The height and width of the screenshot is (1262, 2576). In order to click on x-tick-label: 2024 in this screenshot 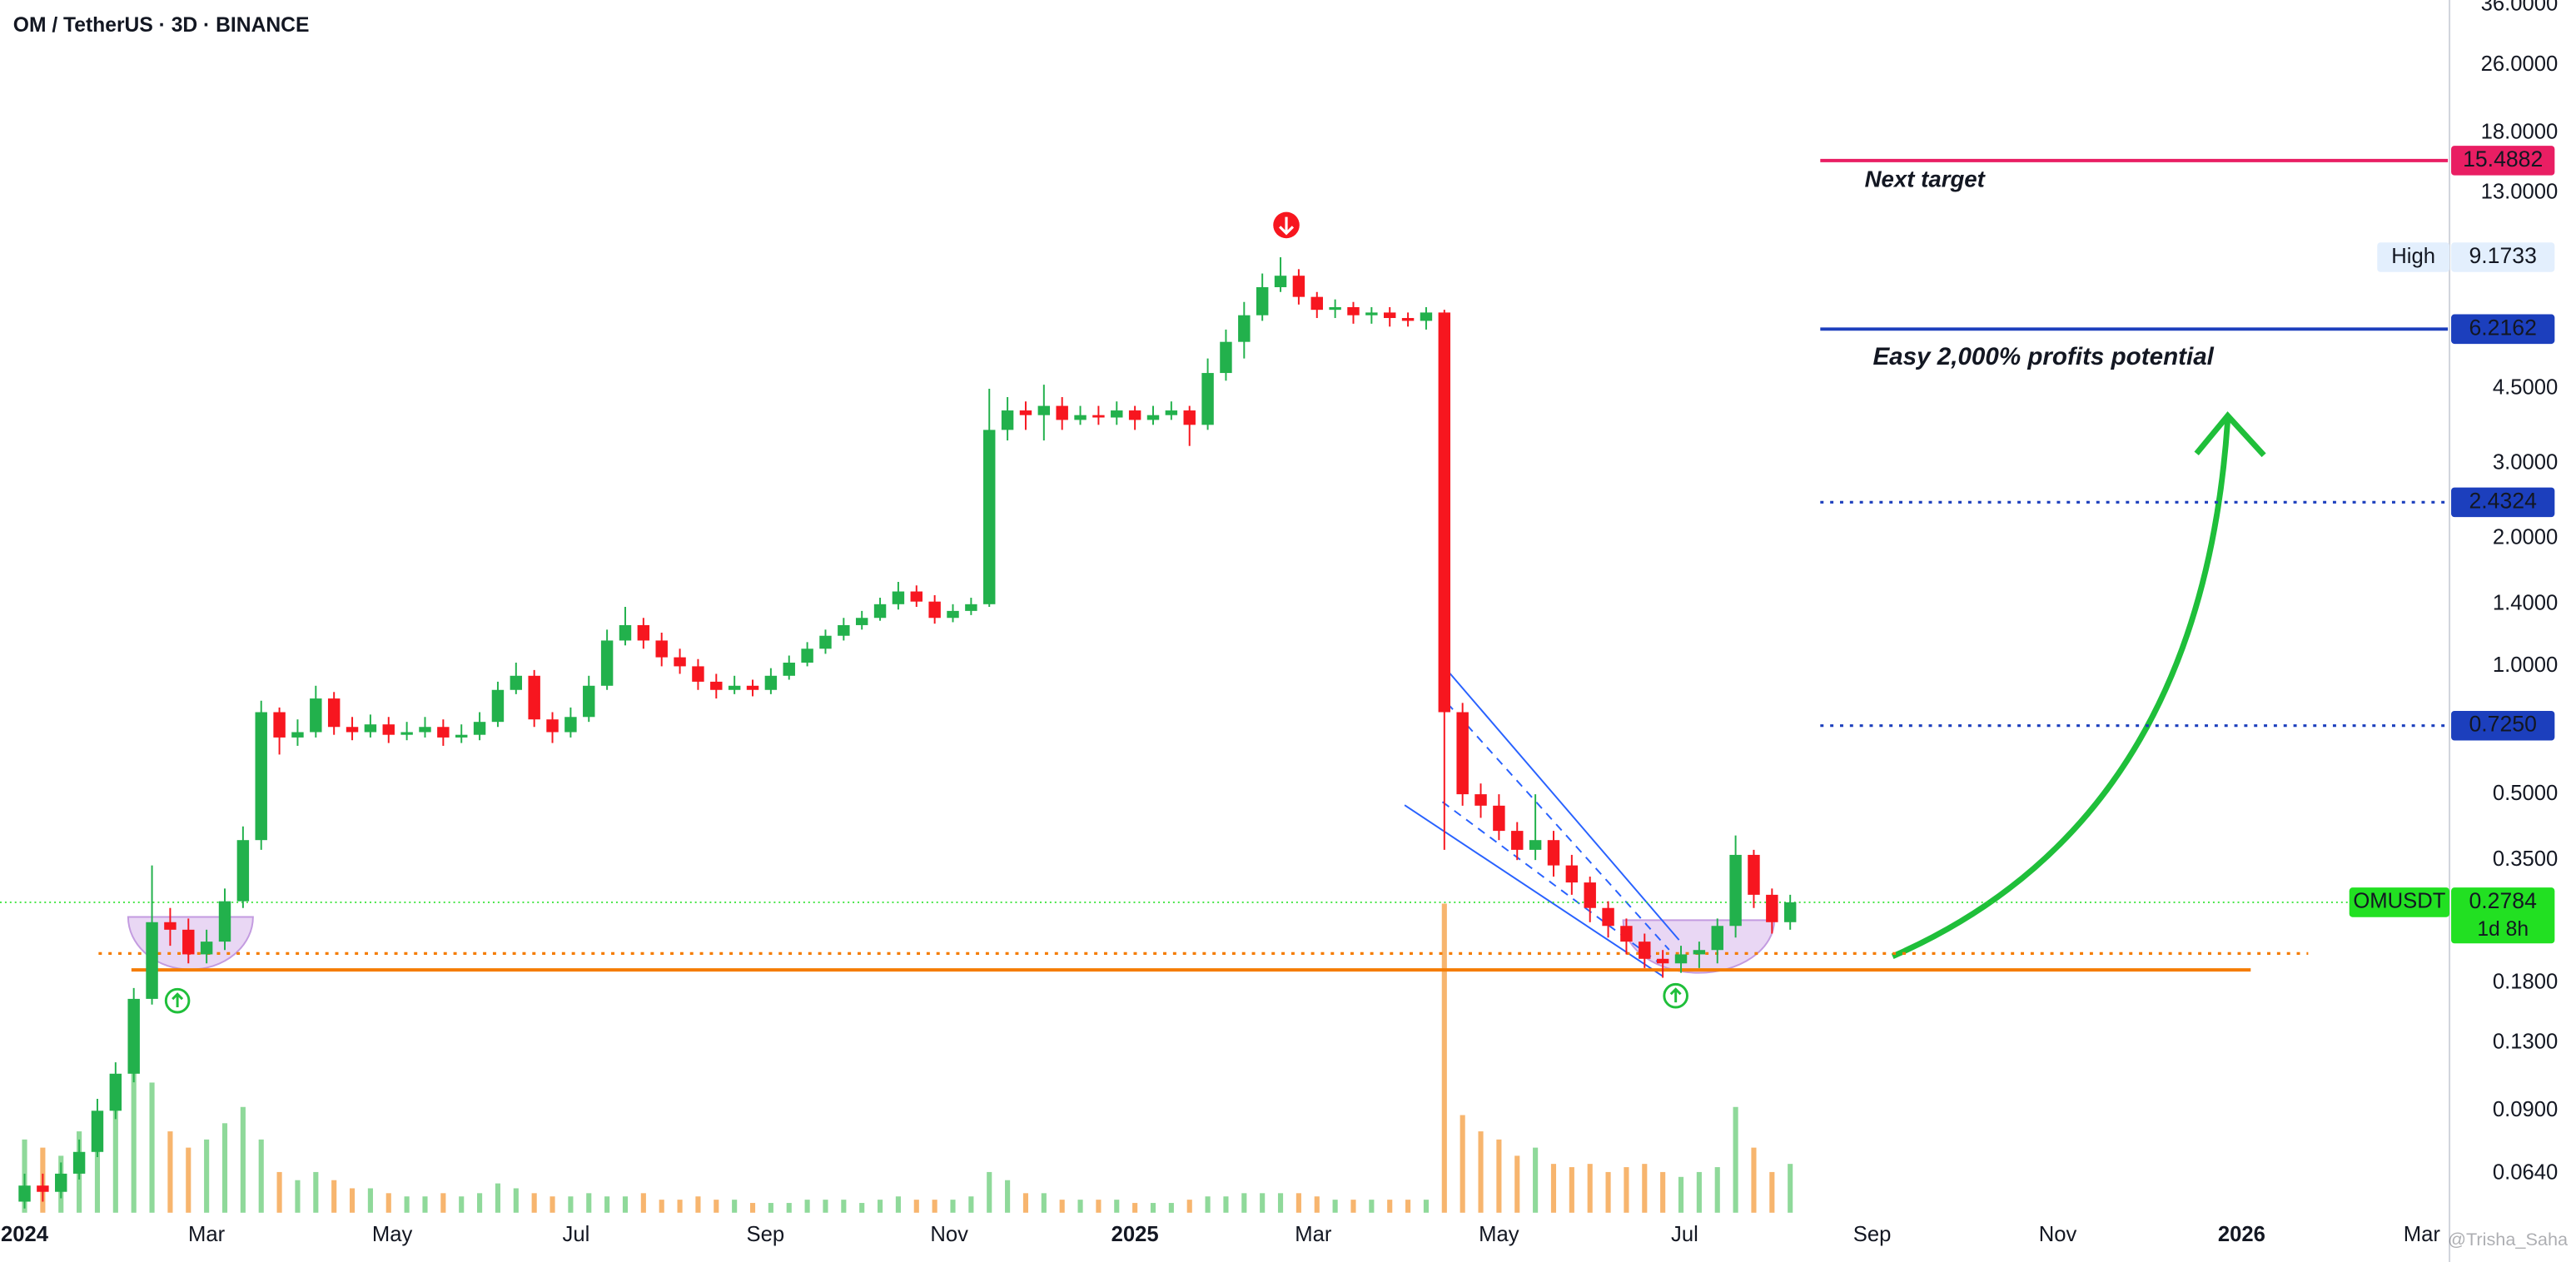, I will do `click(25, 1235)`.